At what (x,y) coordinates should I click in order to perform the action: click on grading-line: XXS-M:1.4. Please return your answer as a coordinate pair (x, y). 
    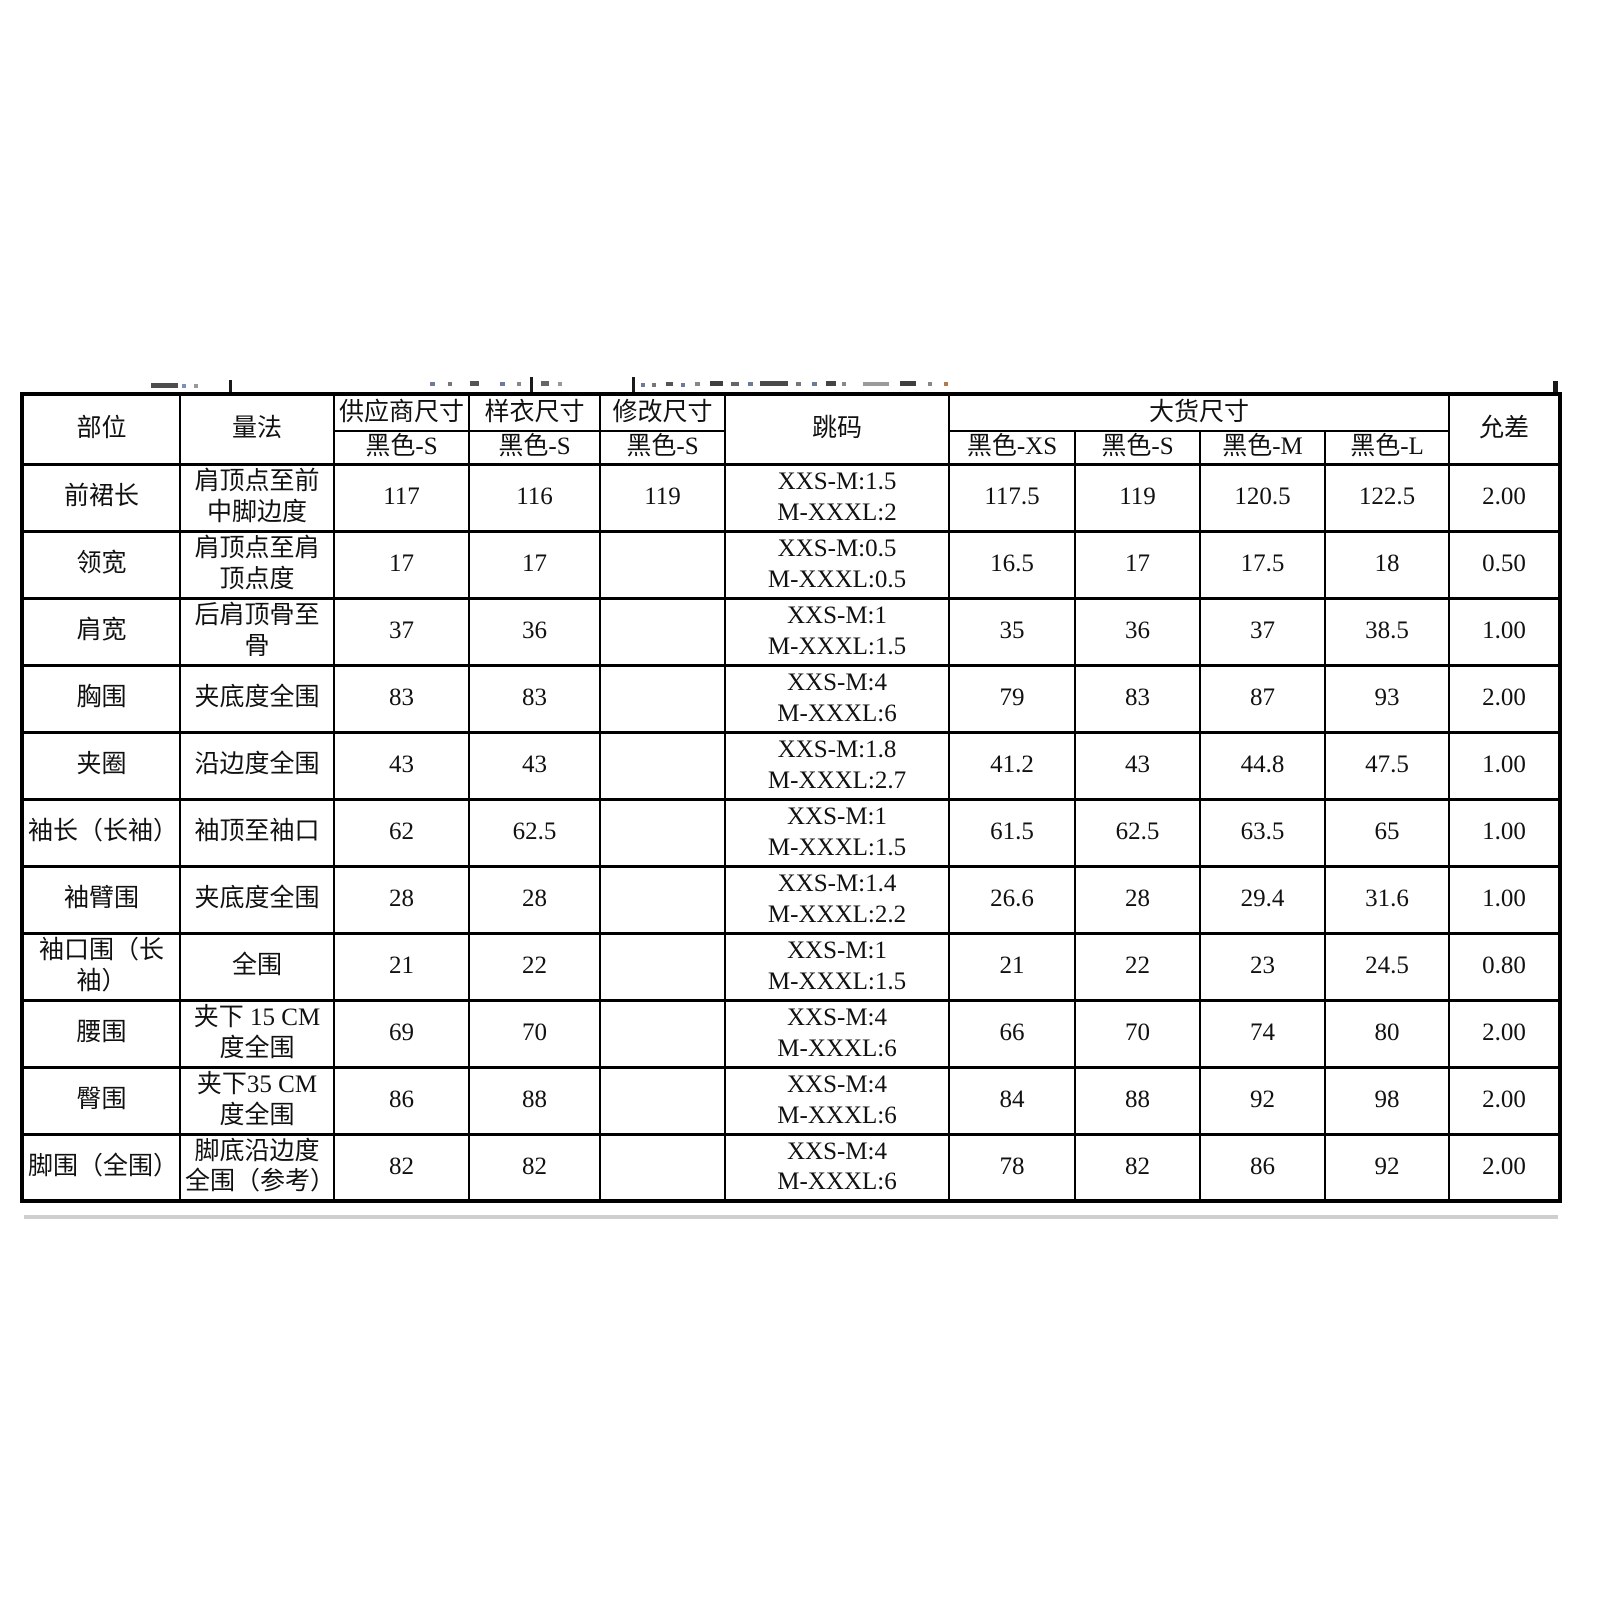
    Looking at the image, I should click on (837, 883).